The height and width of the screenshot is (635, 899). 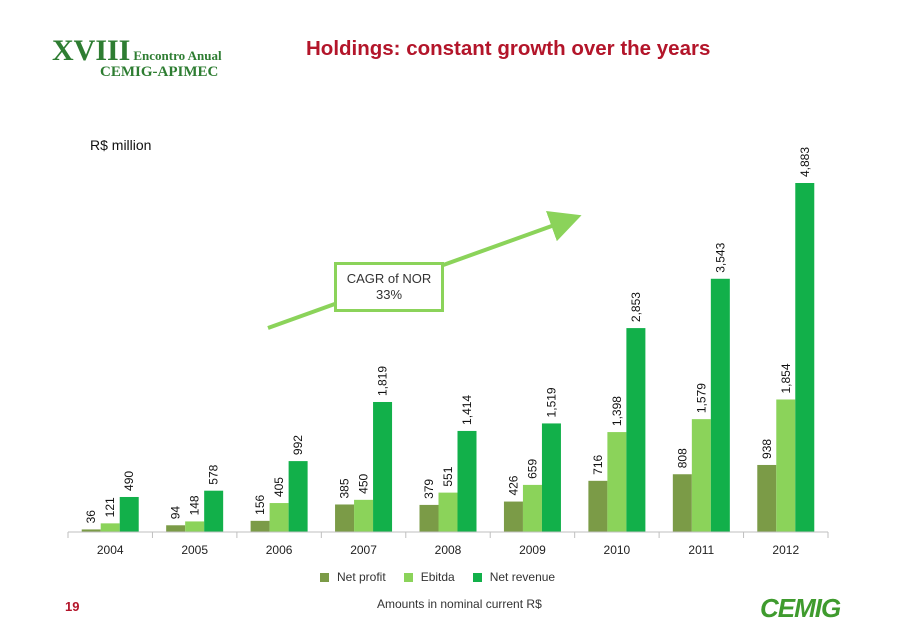 What do you see at coordinates (532, 550) in the screenshot?
I see `x-tick-label-2009: 2009` at bounding box center [532, 550].